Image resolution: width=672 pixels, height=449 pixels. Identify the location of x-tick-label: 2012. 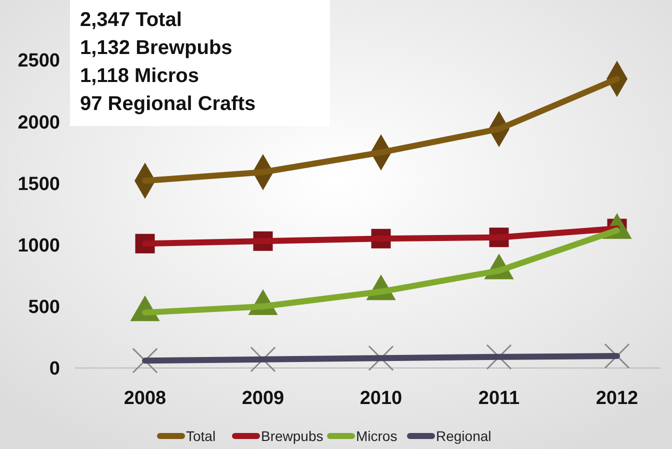
(617, 398).